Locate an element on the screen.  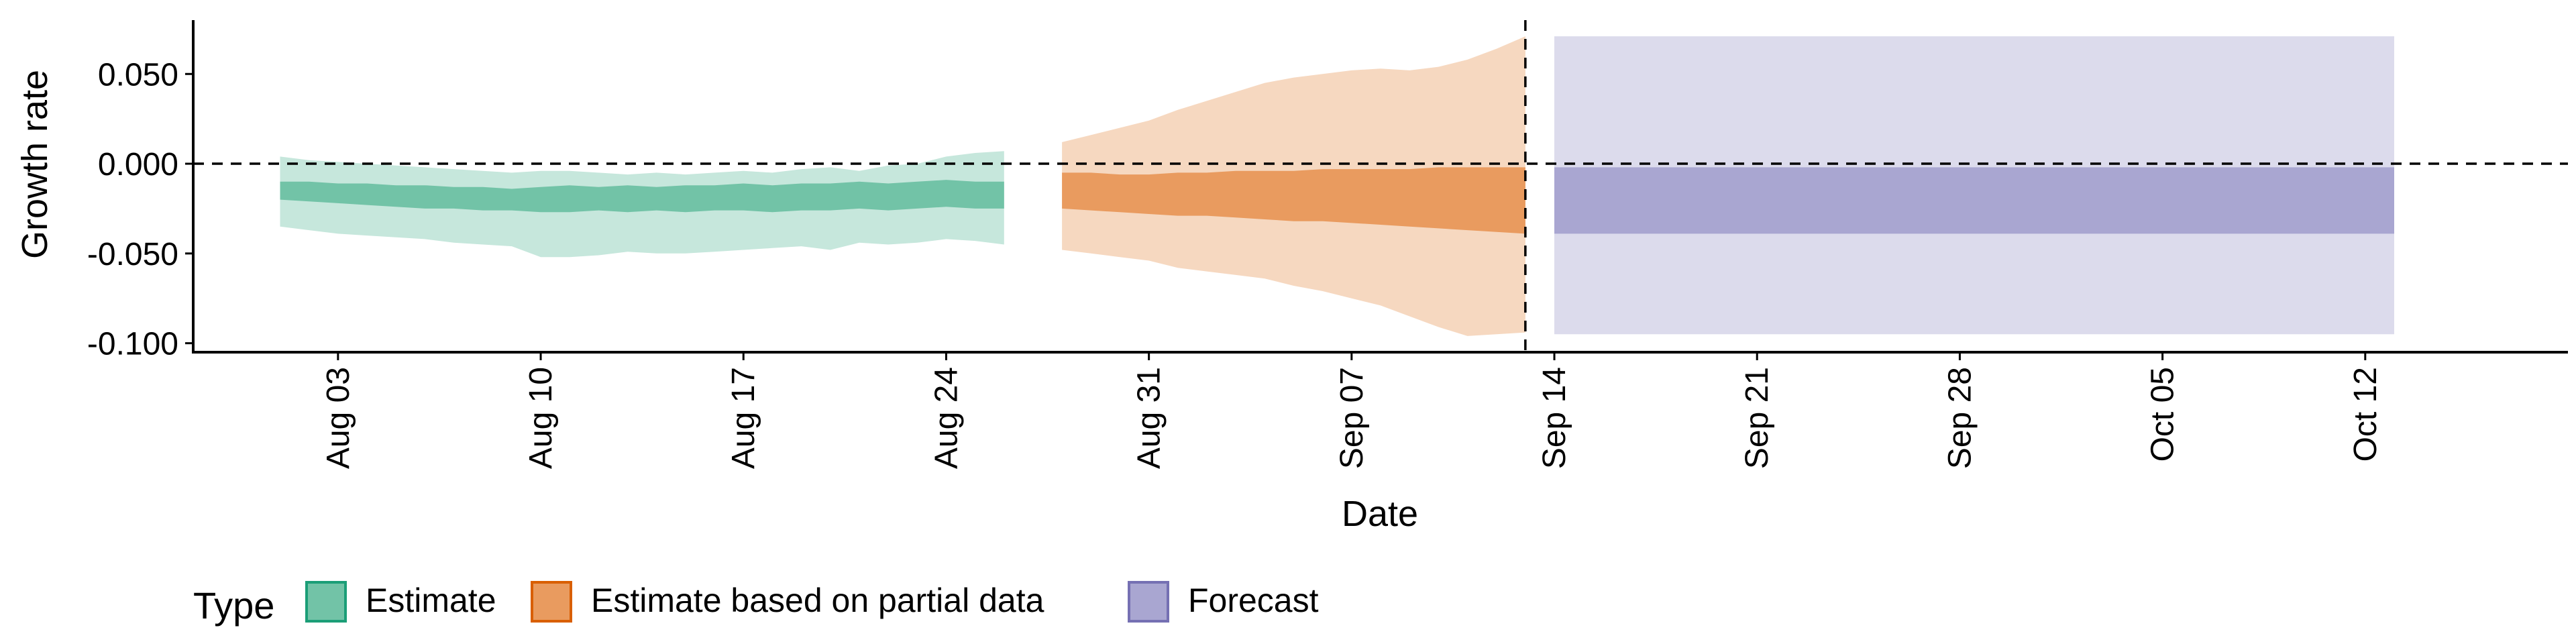
y-tick-label: 0.000 is located at coordinates (138, 164).